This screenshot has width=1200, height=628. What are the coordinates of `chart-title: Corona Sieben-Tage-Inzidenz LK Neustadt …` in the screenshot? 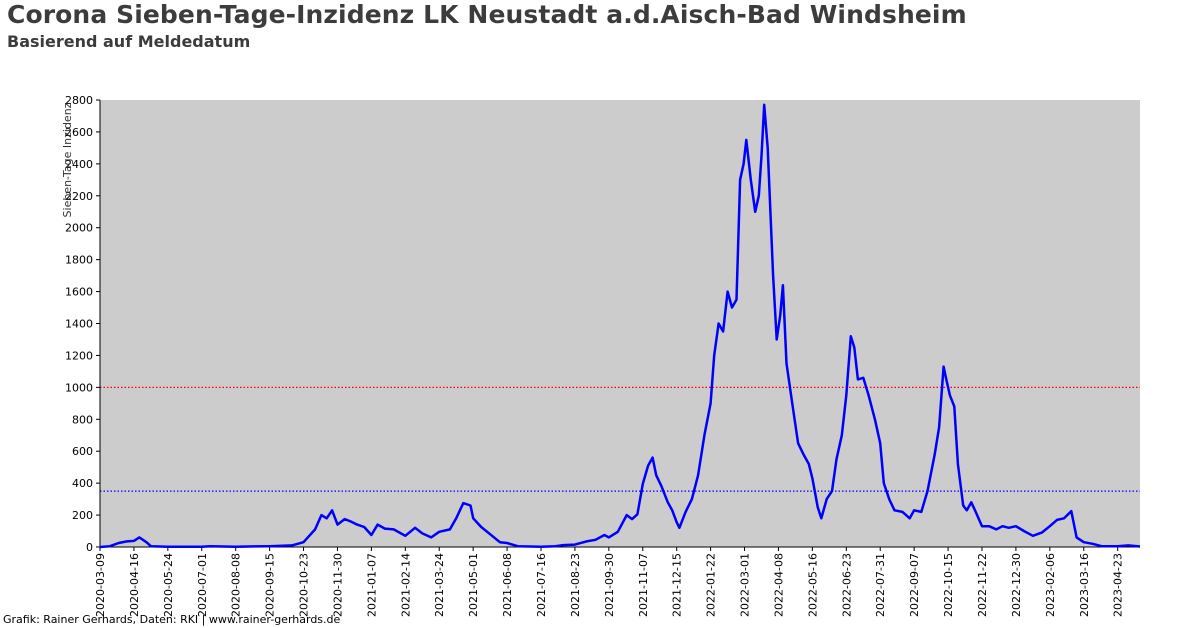 It's located at (487, 14).